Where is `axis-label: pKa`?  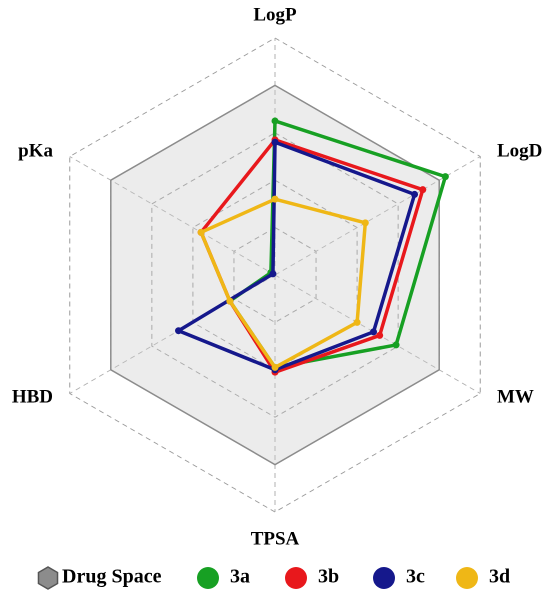 axis-label: pKa is located at coordinates (35, 150).